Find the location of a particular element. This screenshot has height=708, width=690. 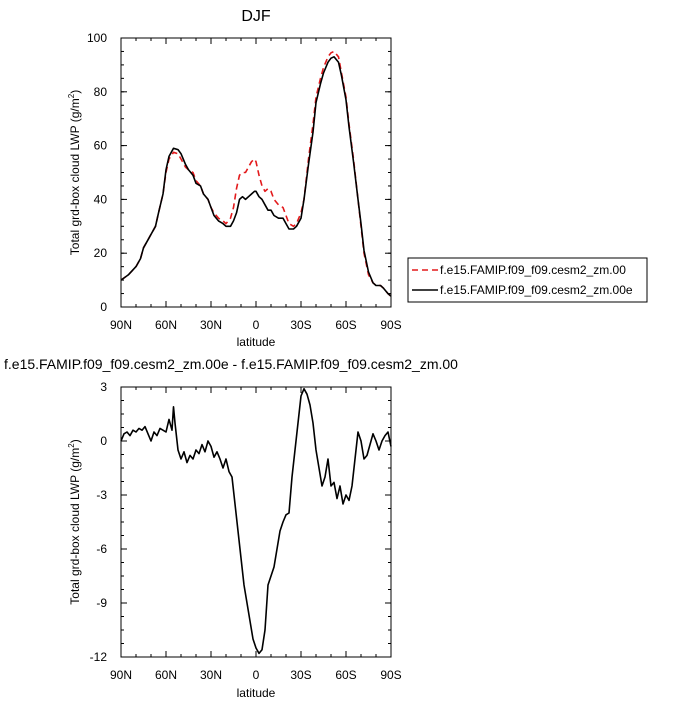

legend-entry-series-00: f.e15.FAMIP.f09_f09.cesm2_zm.00 is located at coordinates (533, 270).